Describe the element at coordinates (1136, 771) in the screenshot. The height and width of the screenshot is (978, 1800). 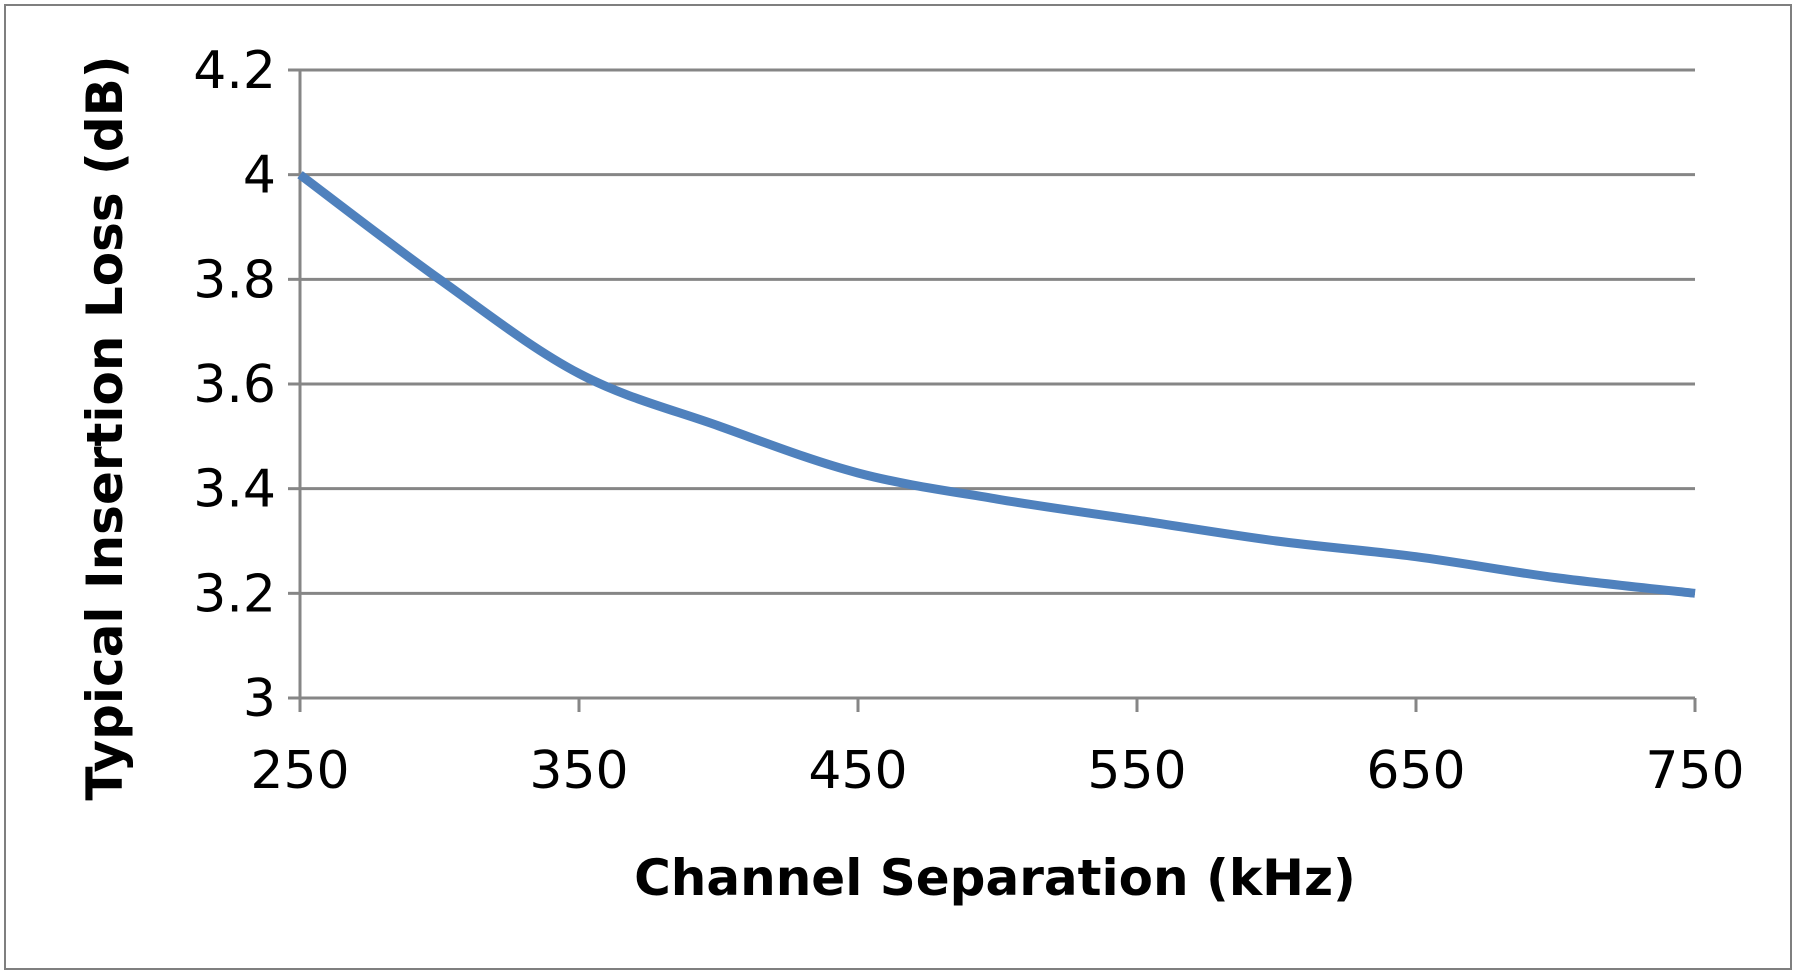
I see `x-tick-label: 550` at that location.